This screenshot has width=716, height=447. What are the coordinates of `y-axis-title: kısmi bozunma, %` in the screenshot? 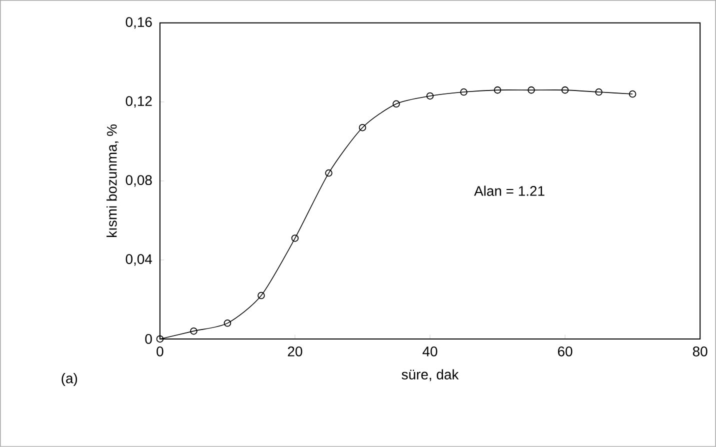 It's located at (112, 181).